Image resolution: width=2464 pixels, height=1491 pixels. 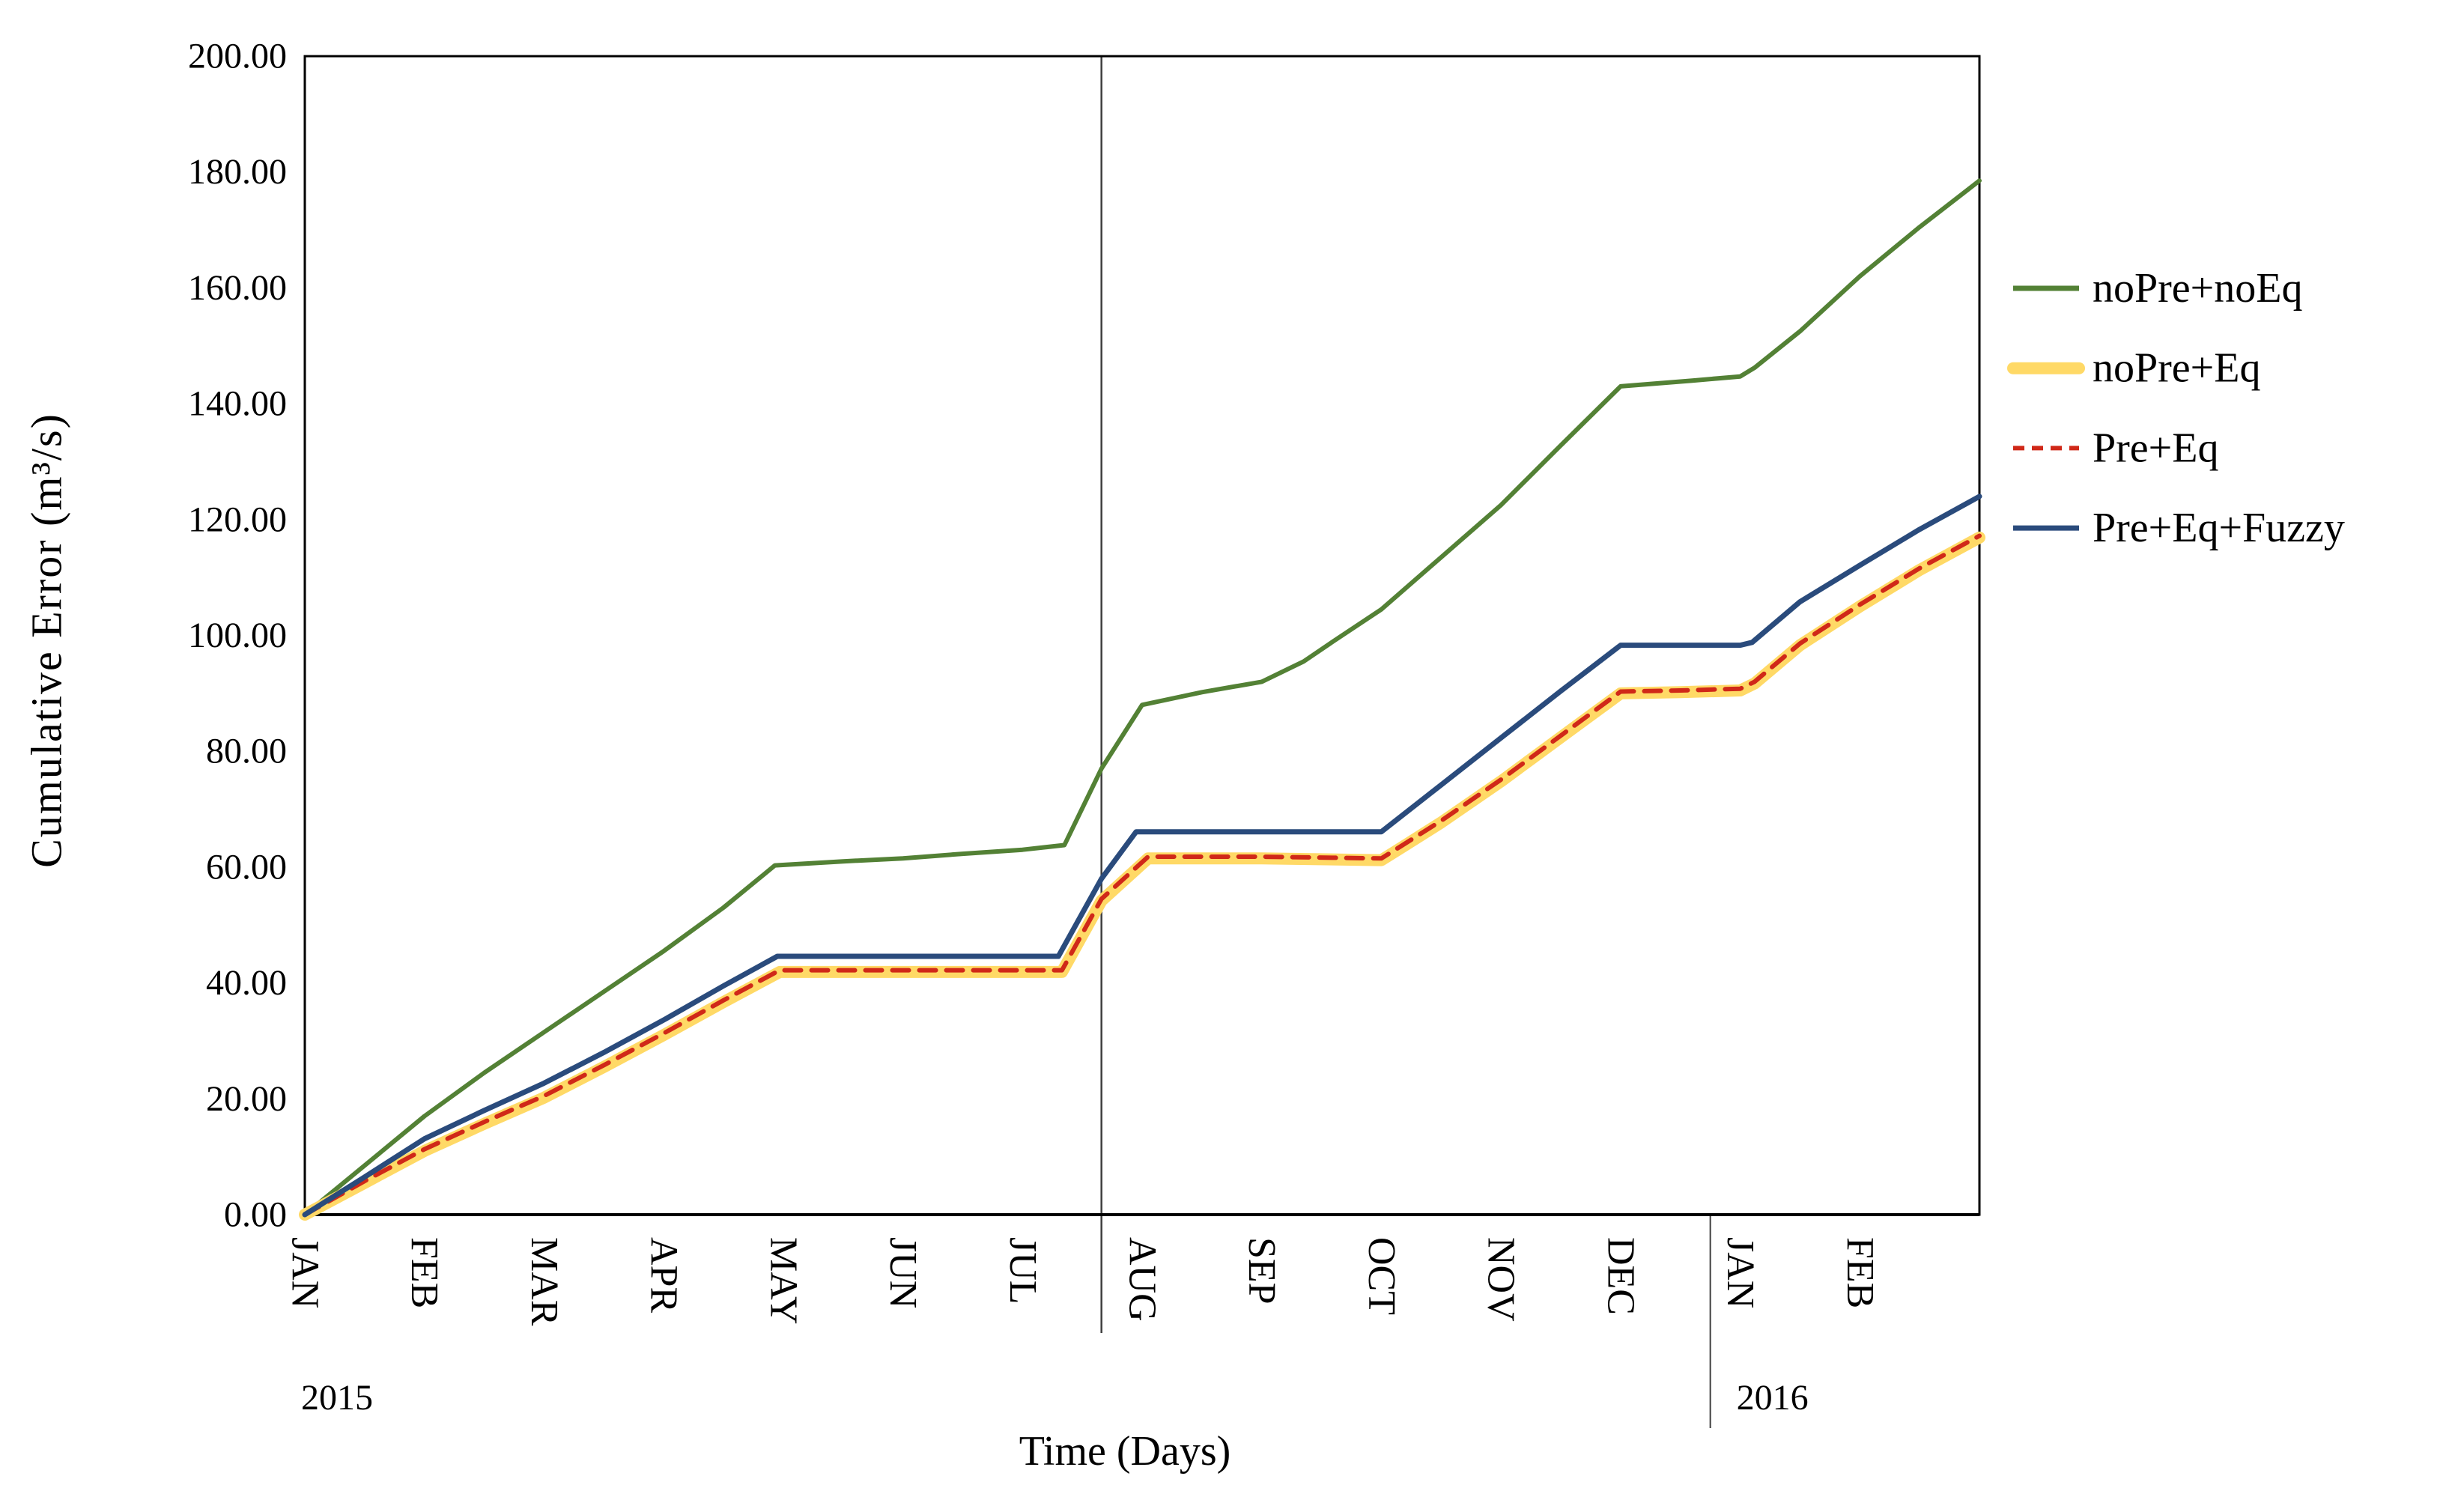 I want to click on x-tick-month-label: OCT, so click(x=1381, y=1276).